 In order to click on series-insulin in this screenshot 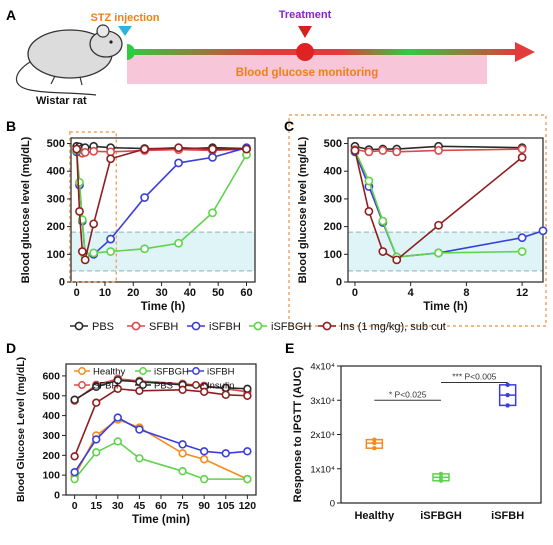, I will do `click(161, 422)`.